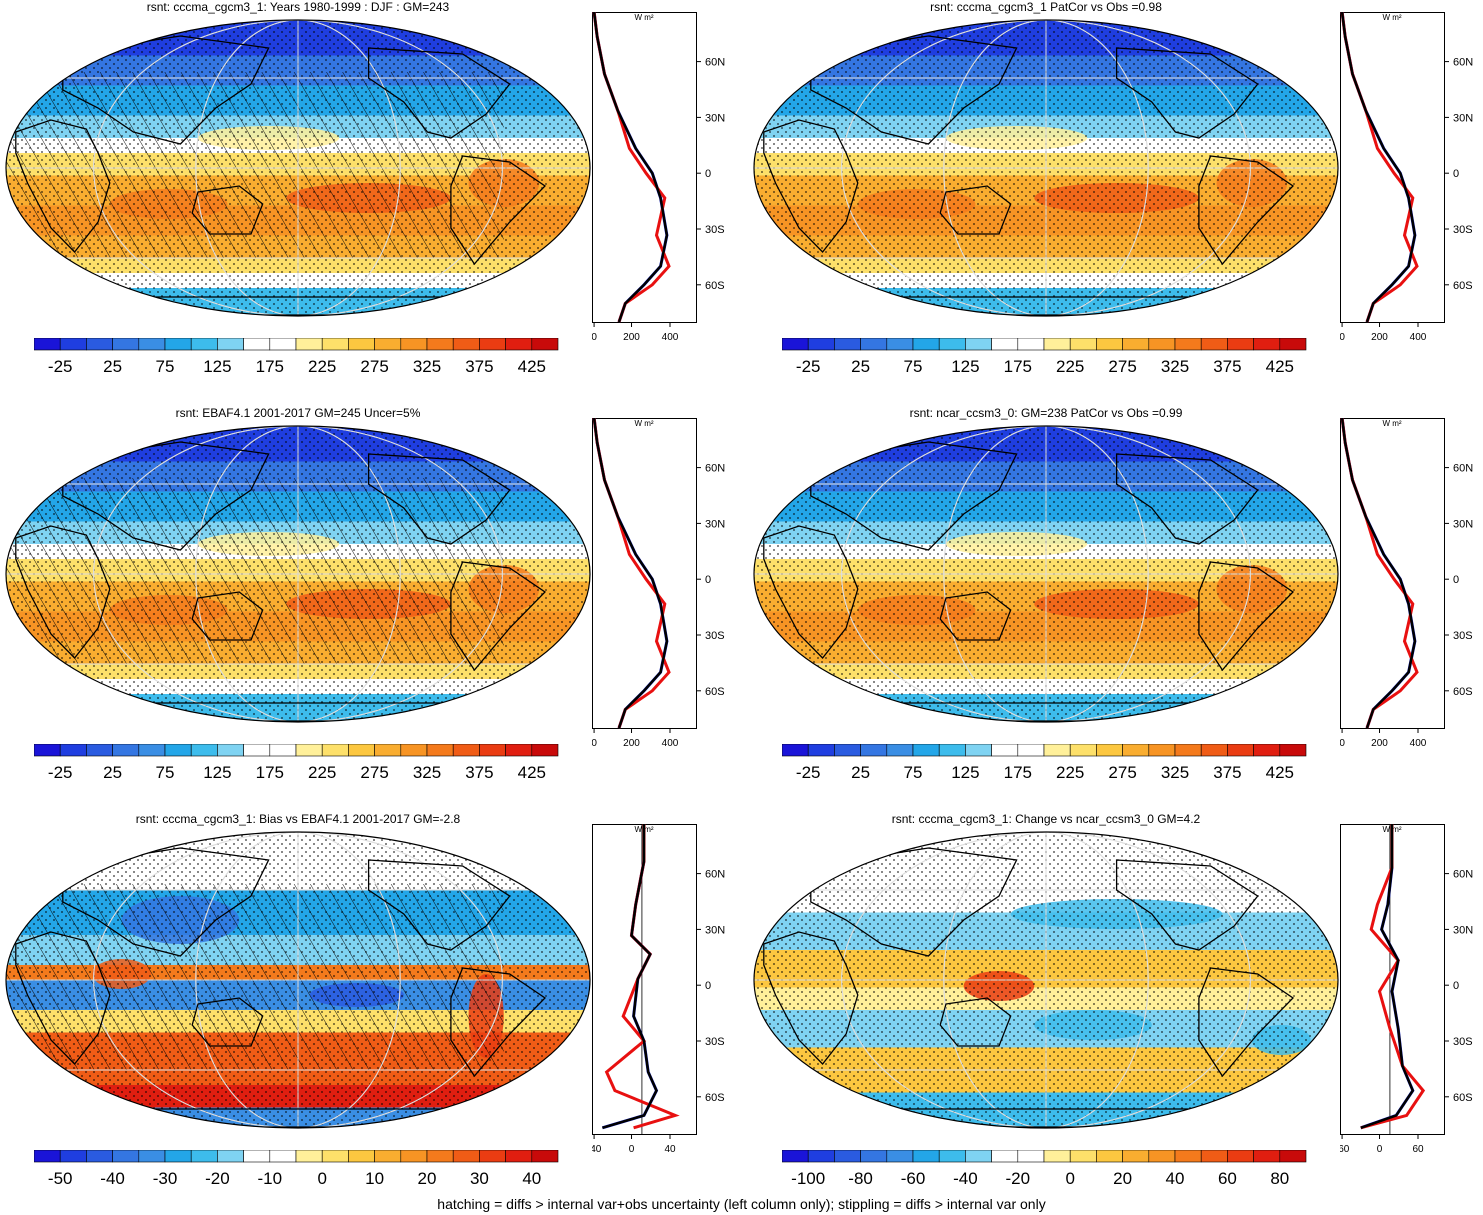  Describe the element at coordinates (217, 772) in the screenshot. I see `colorbar-label: 125` at that location.